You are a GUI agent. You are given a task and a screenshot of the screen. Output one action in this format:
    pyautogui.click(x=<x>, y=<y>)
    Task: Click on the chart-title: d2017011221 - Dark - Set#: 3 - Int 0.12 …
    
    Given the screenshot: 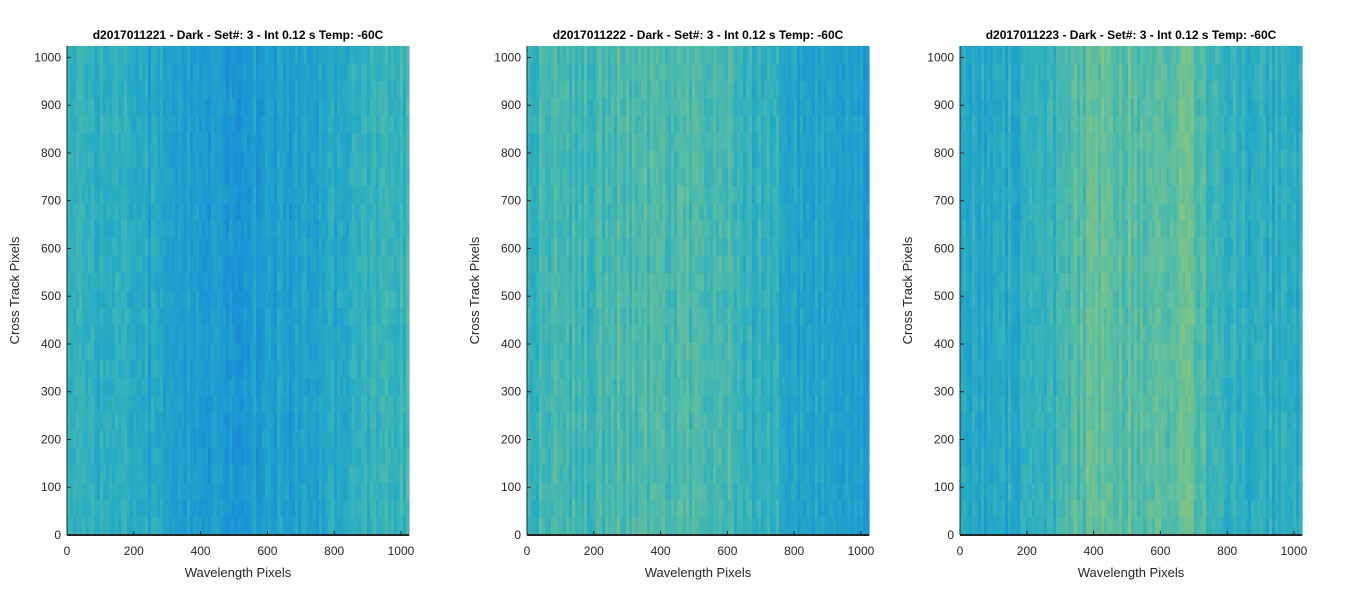 What is the action you would take?
    pyautogui.click(x=238, y=35)
    